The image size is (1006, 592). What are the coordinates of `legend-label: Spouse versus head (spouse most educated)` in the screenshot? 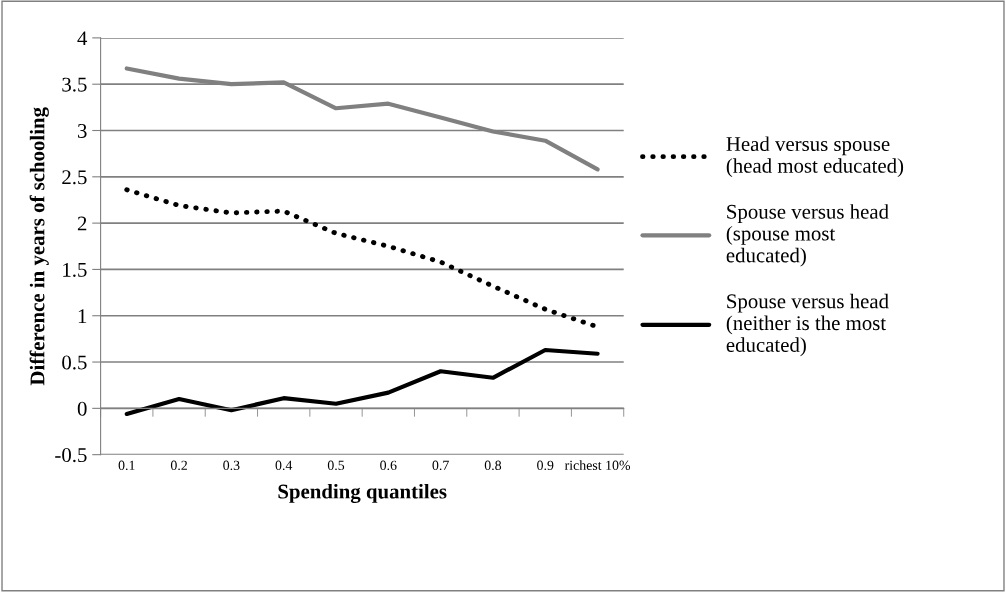 It's located at (807, 235).